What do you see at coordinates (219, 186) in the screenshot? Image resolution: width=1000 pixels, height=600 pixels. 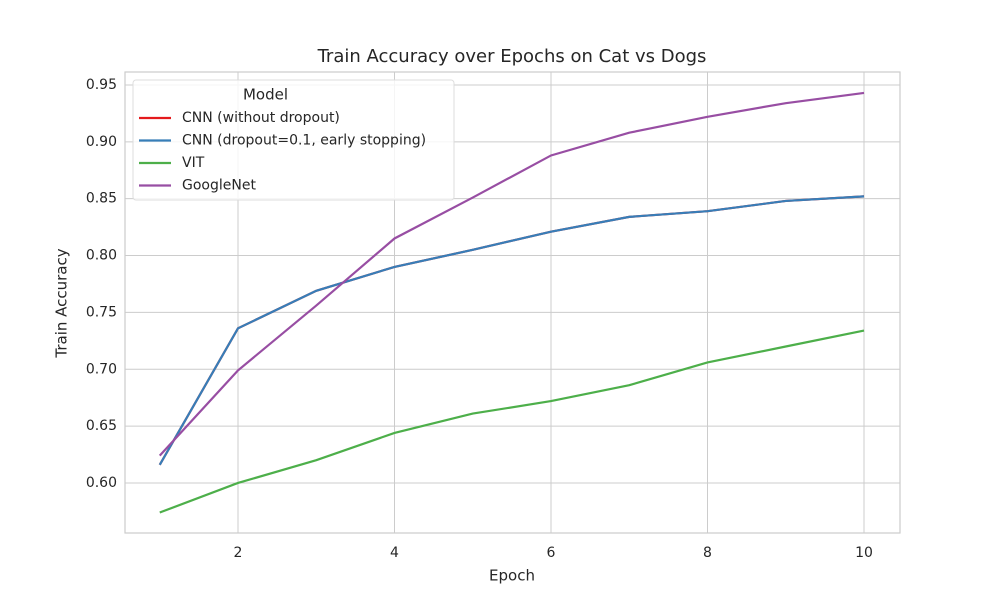 I see `legend-label: GoogleNet` at bounding box center [219, 186].